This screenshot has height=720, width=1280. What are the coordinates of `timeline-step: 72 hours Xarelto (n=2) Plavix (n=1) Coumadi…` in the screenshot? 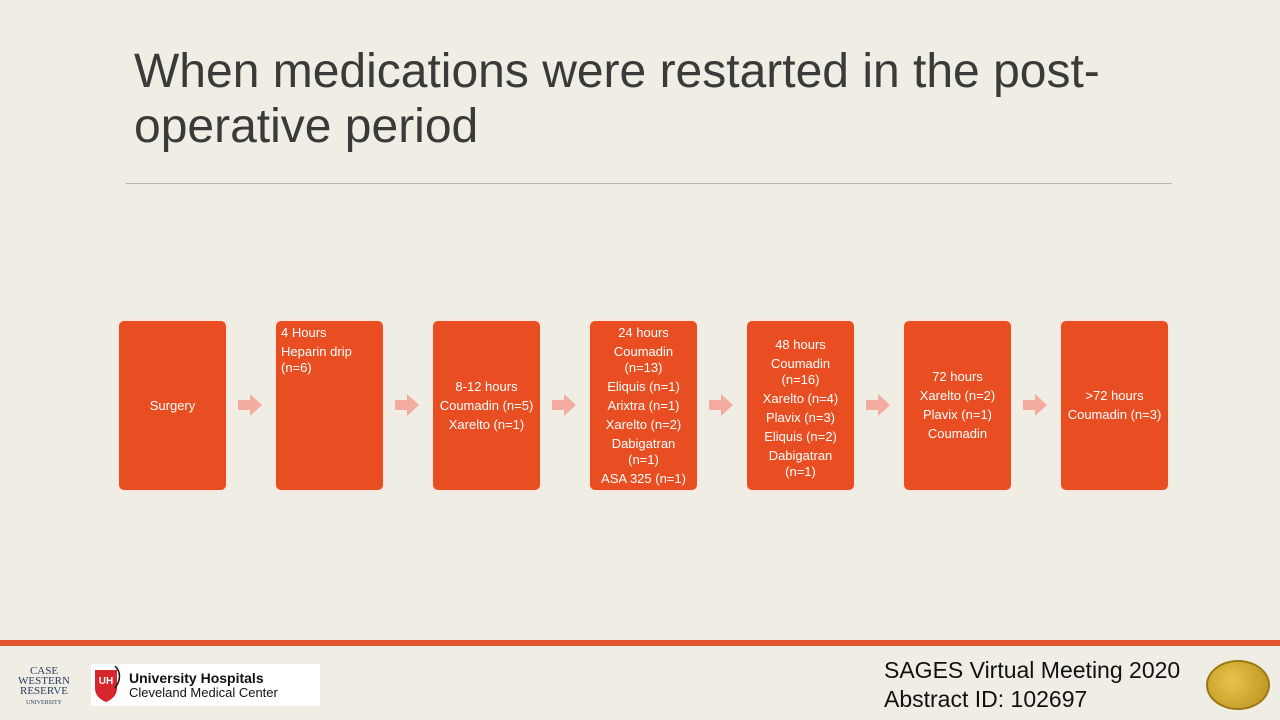 It's located at (957, 405).